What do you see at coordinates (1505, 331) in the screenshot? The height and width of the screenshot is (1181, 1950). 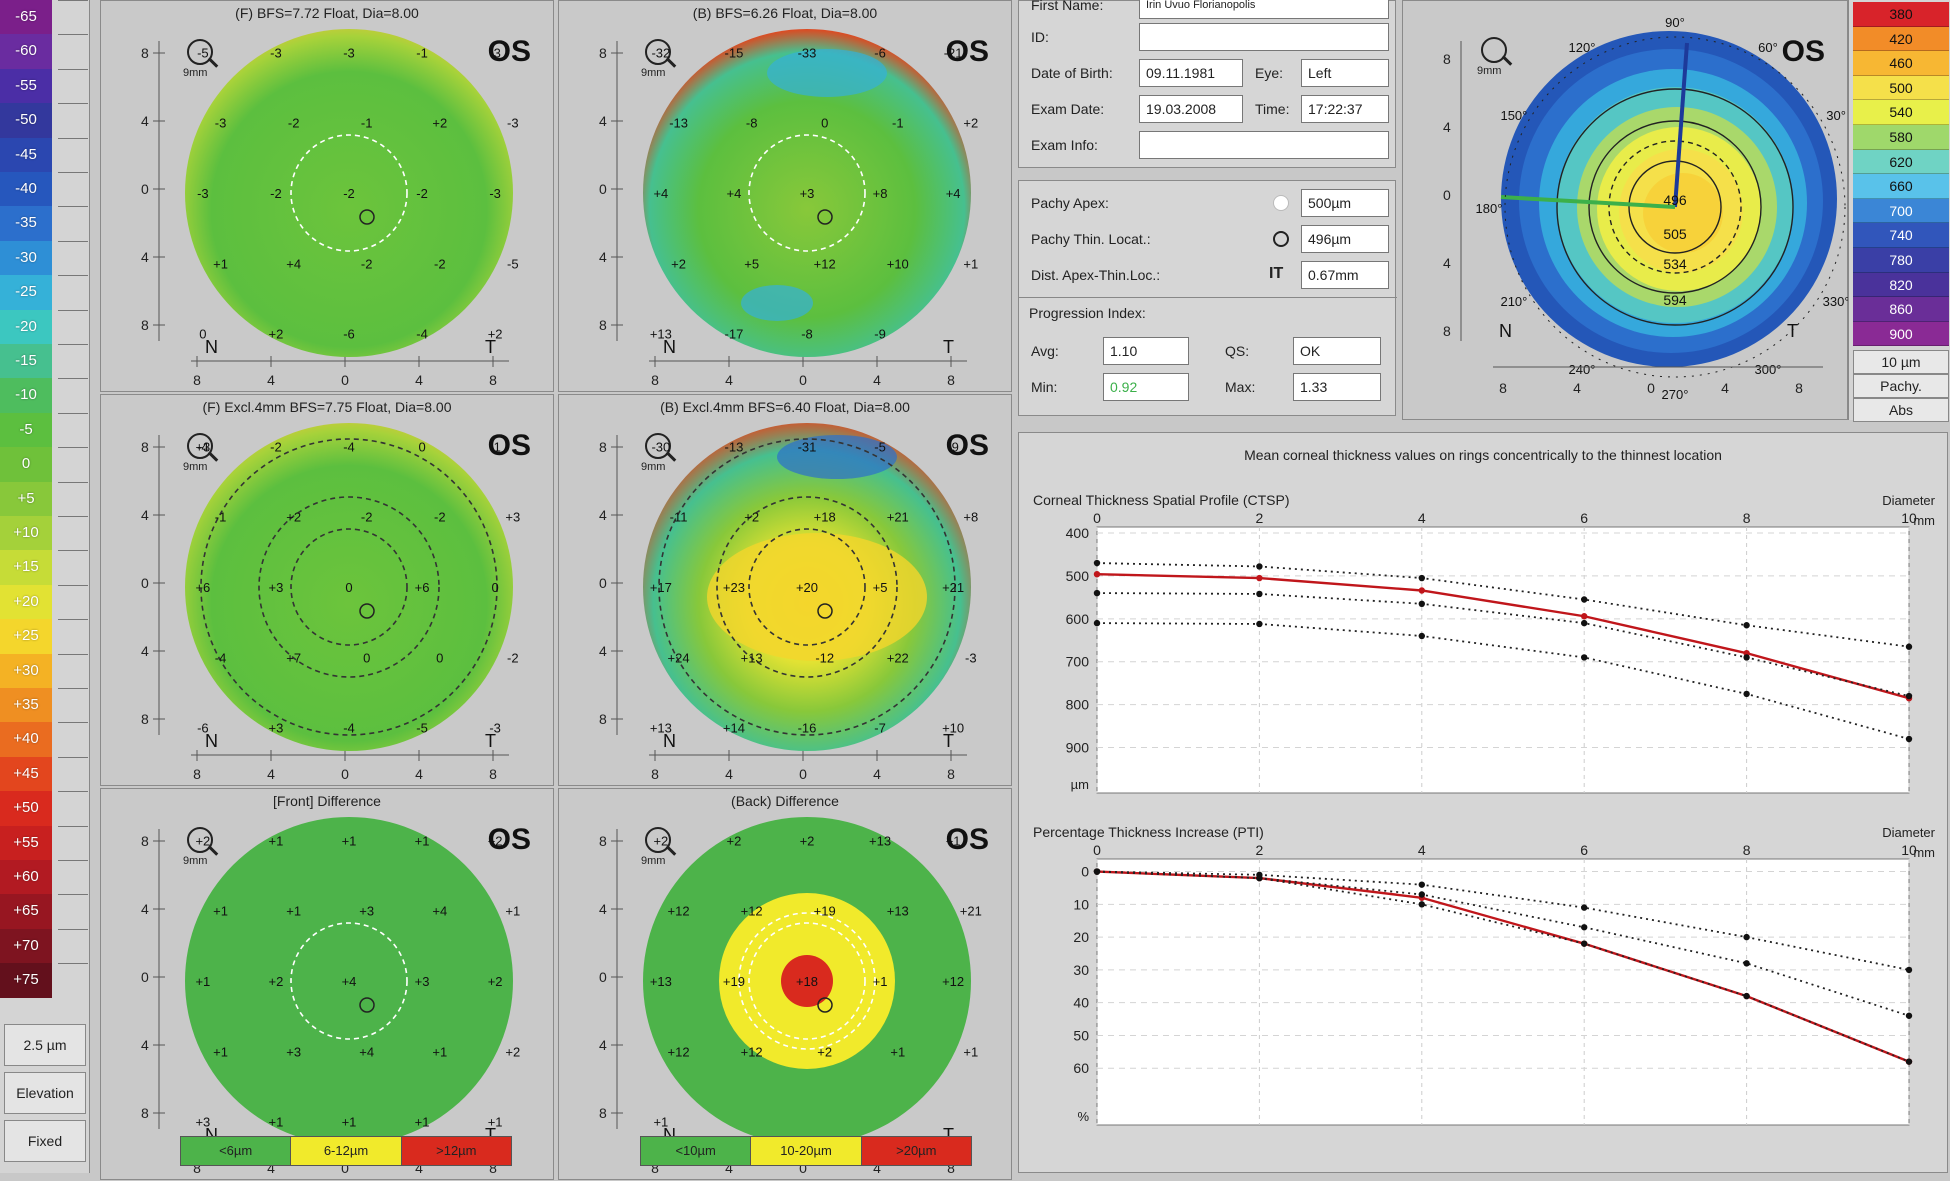 I see `nasal-label: N` at bounding box center [1505, 331].